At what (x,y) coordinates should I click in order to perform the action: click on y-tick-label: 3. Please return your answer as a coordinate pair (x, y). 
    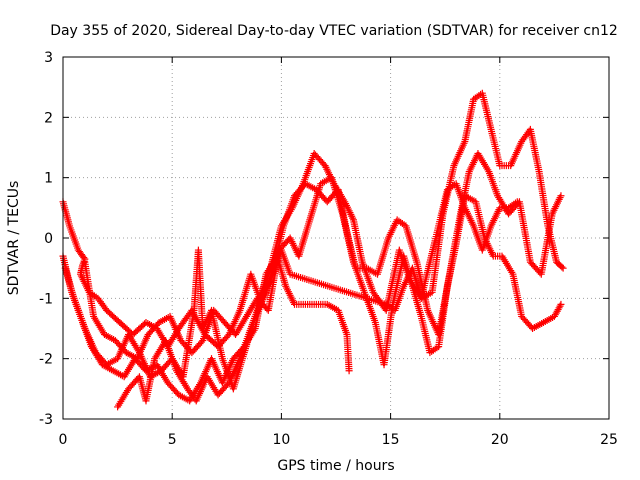
    Looking at the image, I should click on (48, 58).